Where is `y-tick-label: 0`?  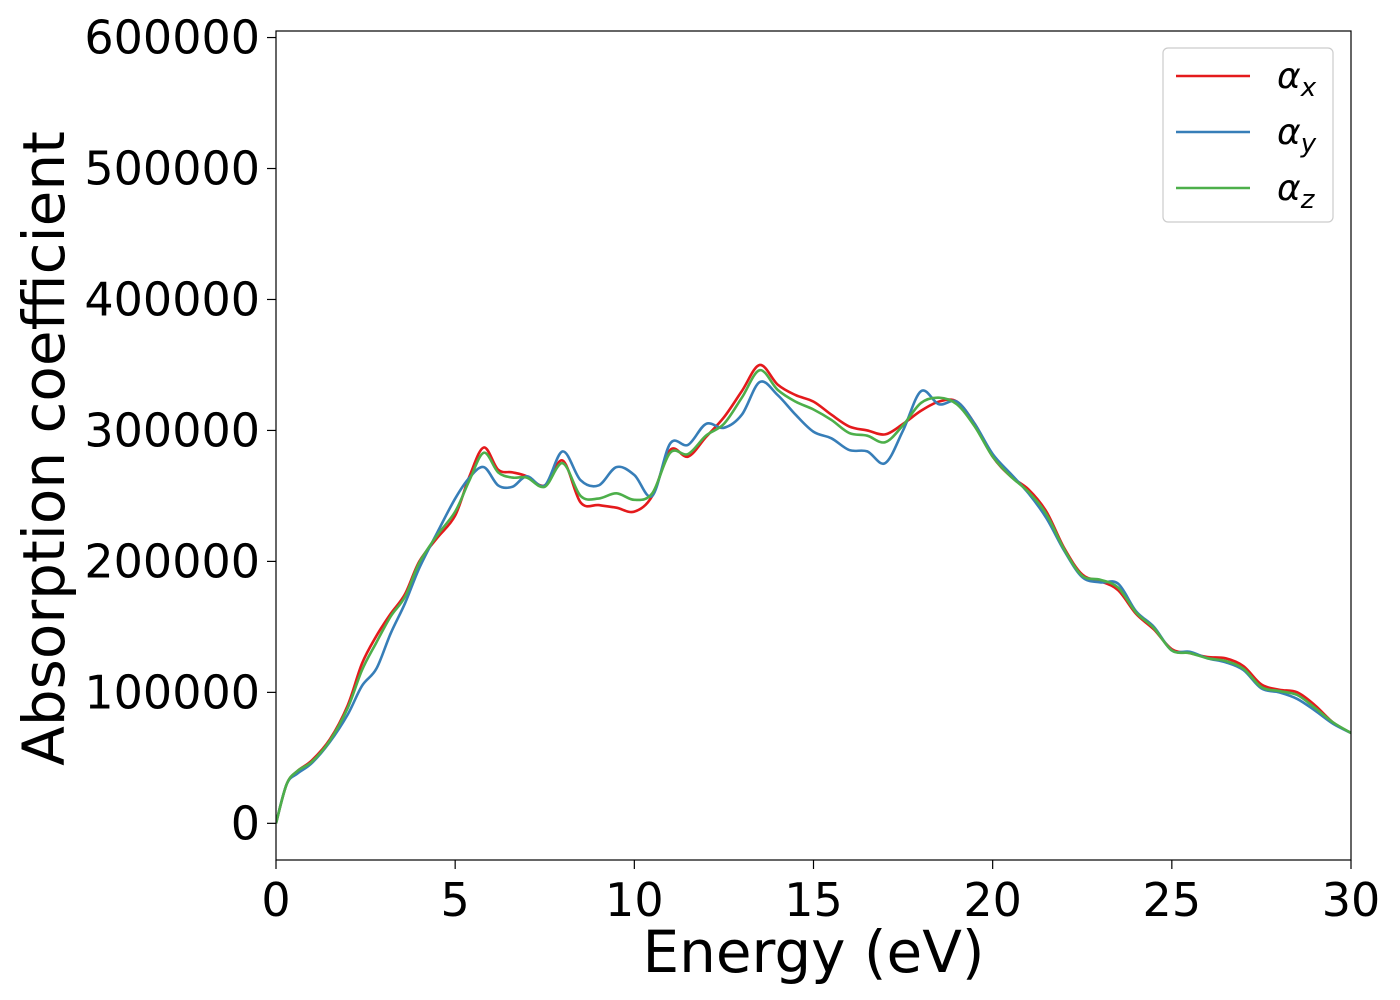
y-tick-label: 0 is located at coordinates (245, 823).